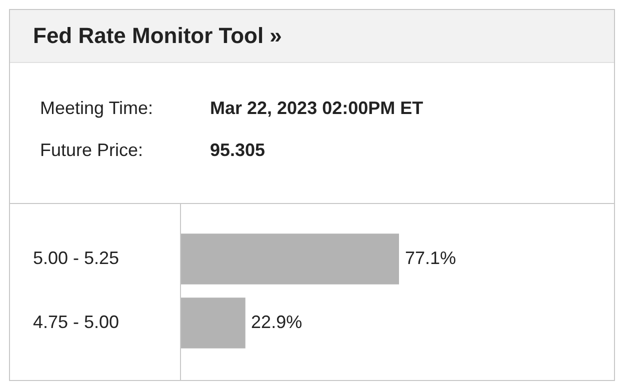 This screenshot has height=386, width=624. I want to click on text: Future Price:, so click(92, 150).